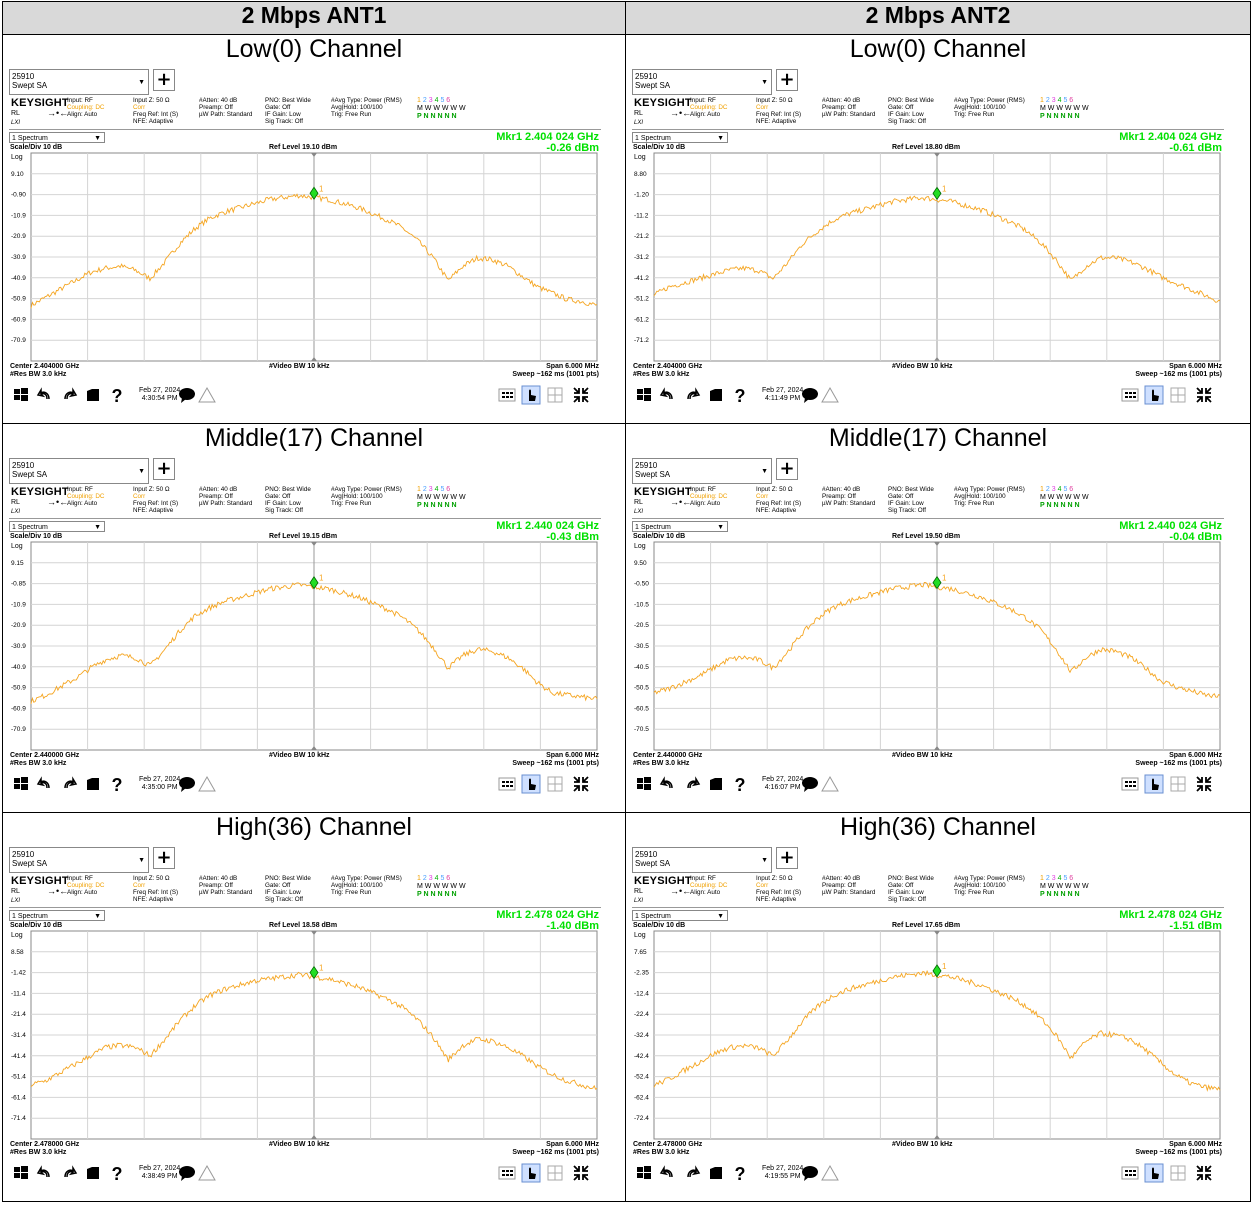  Describe the element at coordinates (97, 527) in the screenshot. I see `dropdown-arrow-icon: ▼` at that location.